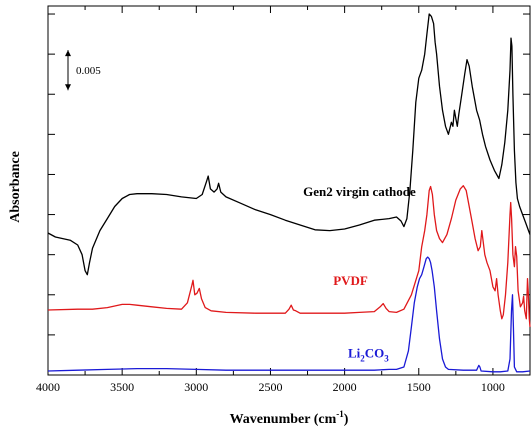 This screenshot has width=531, height=434. I want to click on x-tick-label: 4000, so click(48, 387).